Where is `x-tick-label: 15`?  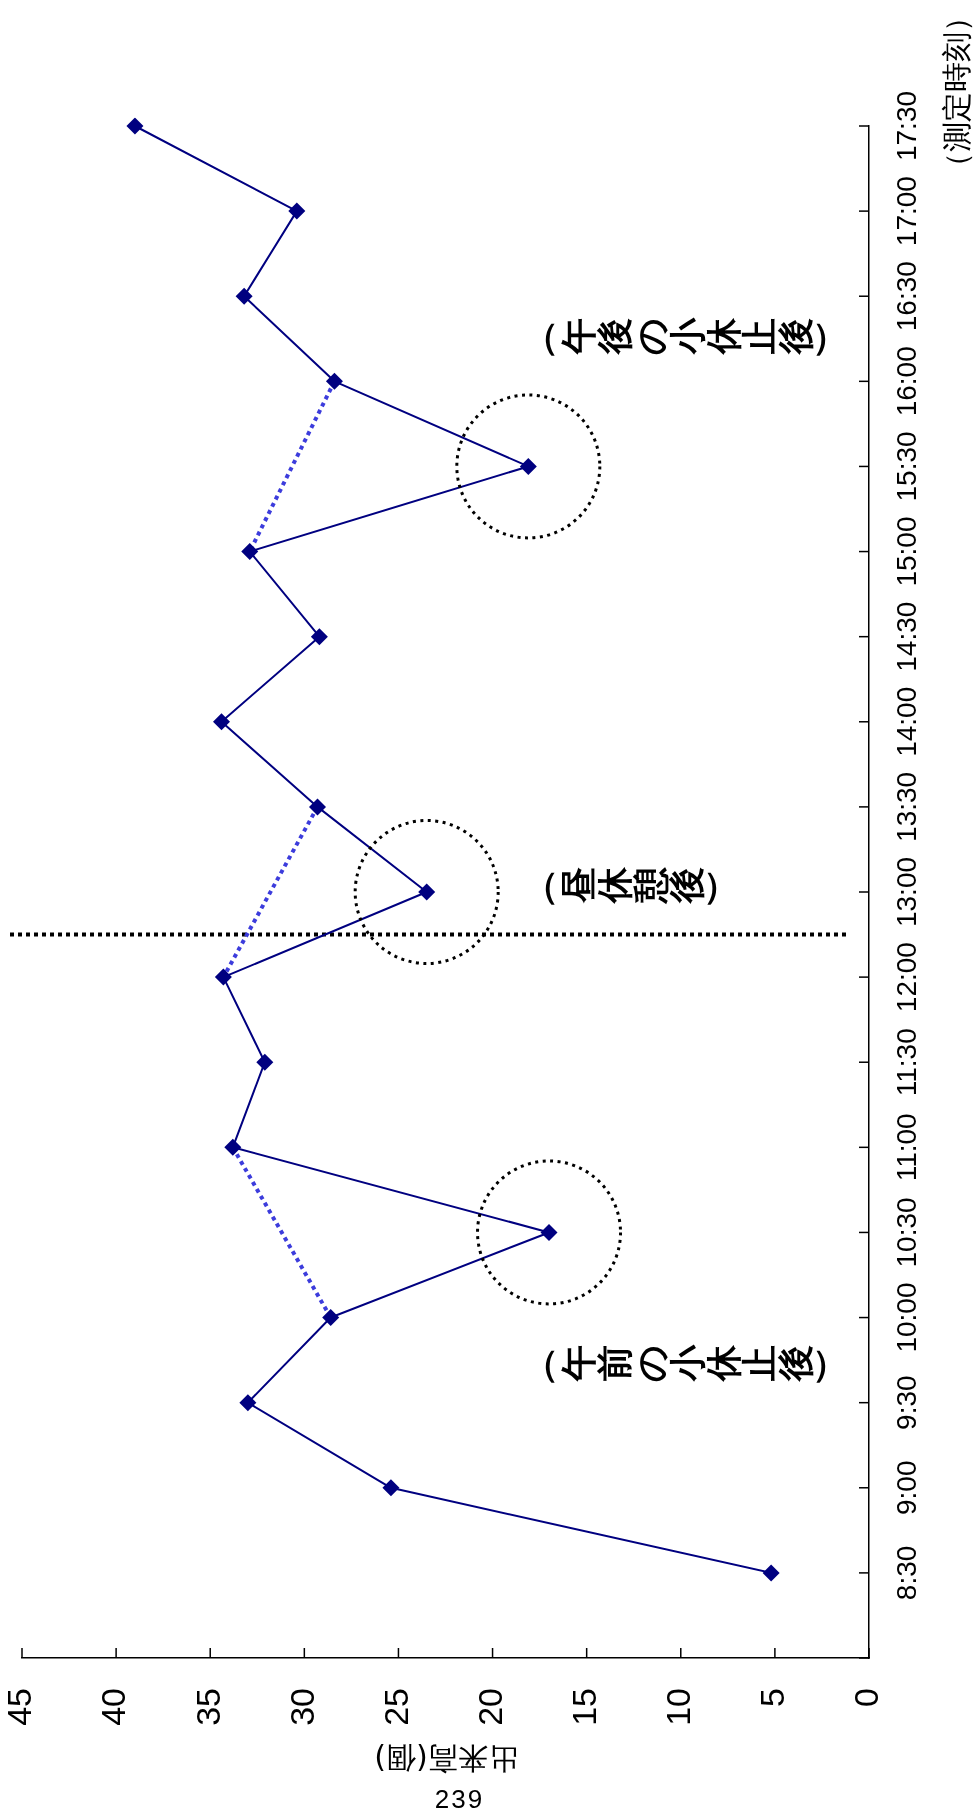 x-tick-label: 15 is located at coordinates (584, 1707).